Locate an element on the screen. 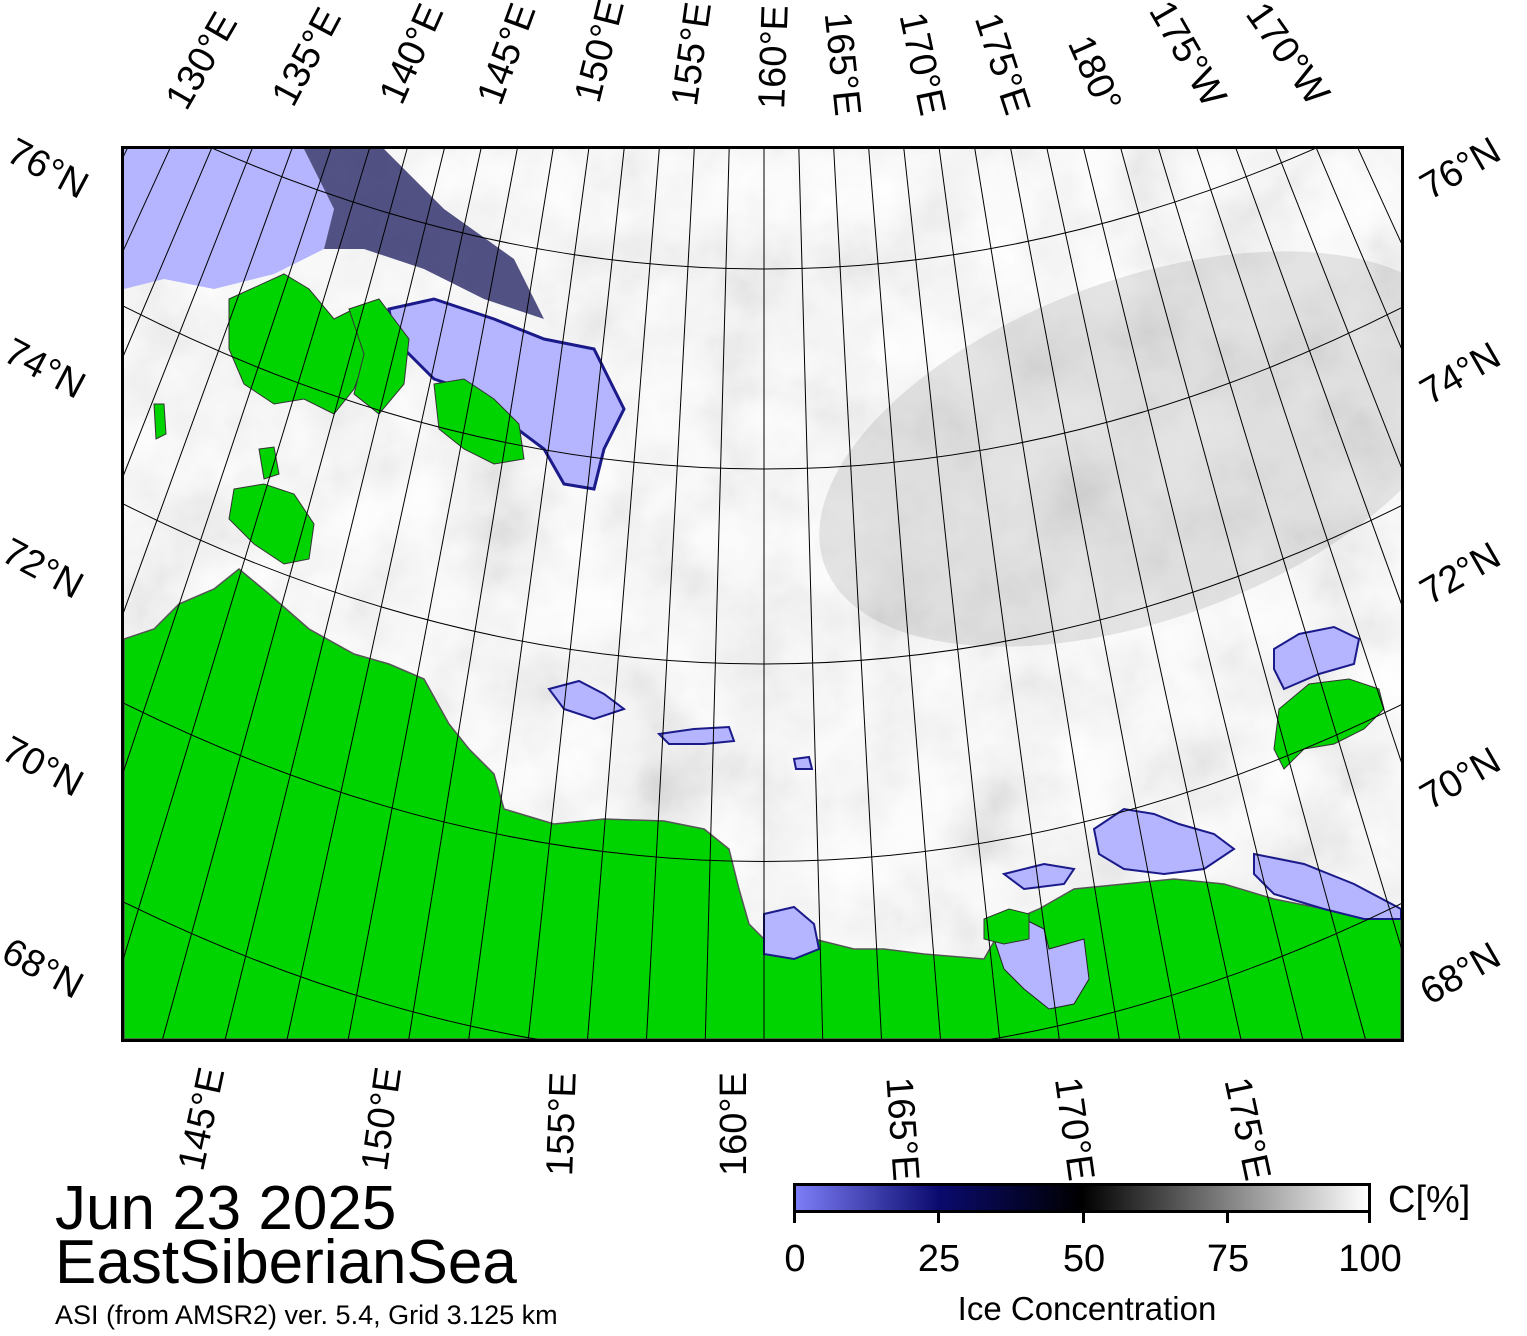  lon-label-top-170w: 170°W is located at coordinates (1287, 56).